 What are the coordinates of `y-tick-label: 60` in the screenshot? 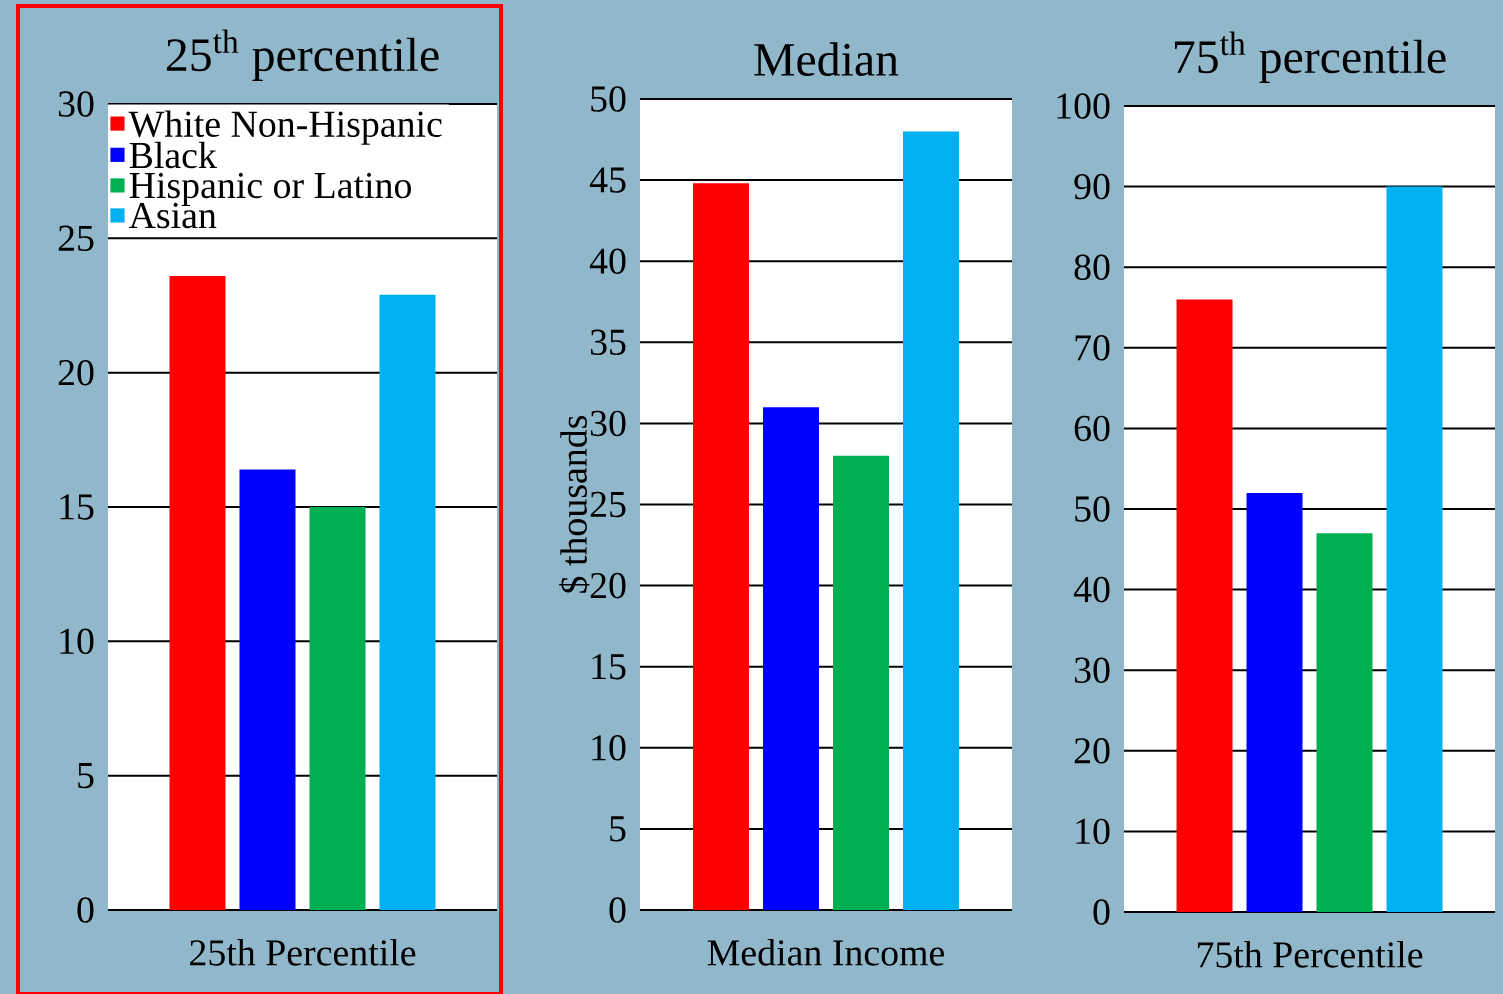 It's located at (1092, 428).